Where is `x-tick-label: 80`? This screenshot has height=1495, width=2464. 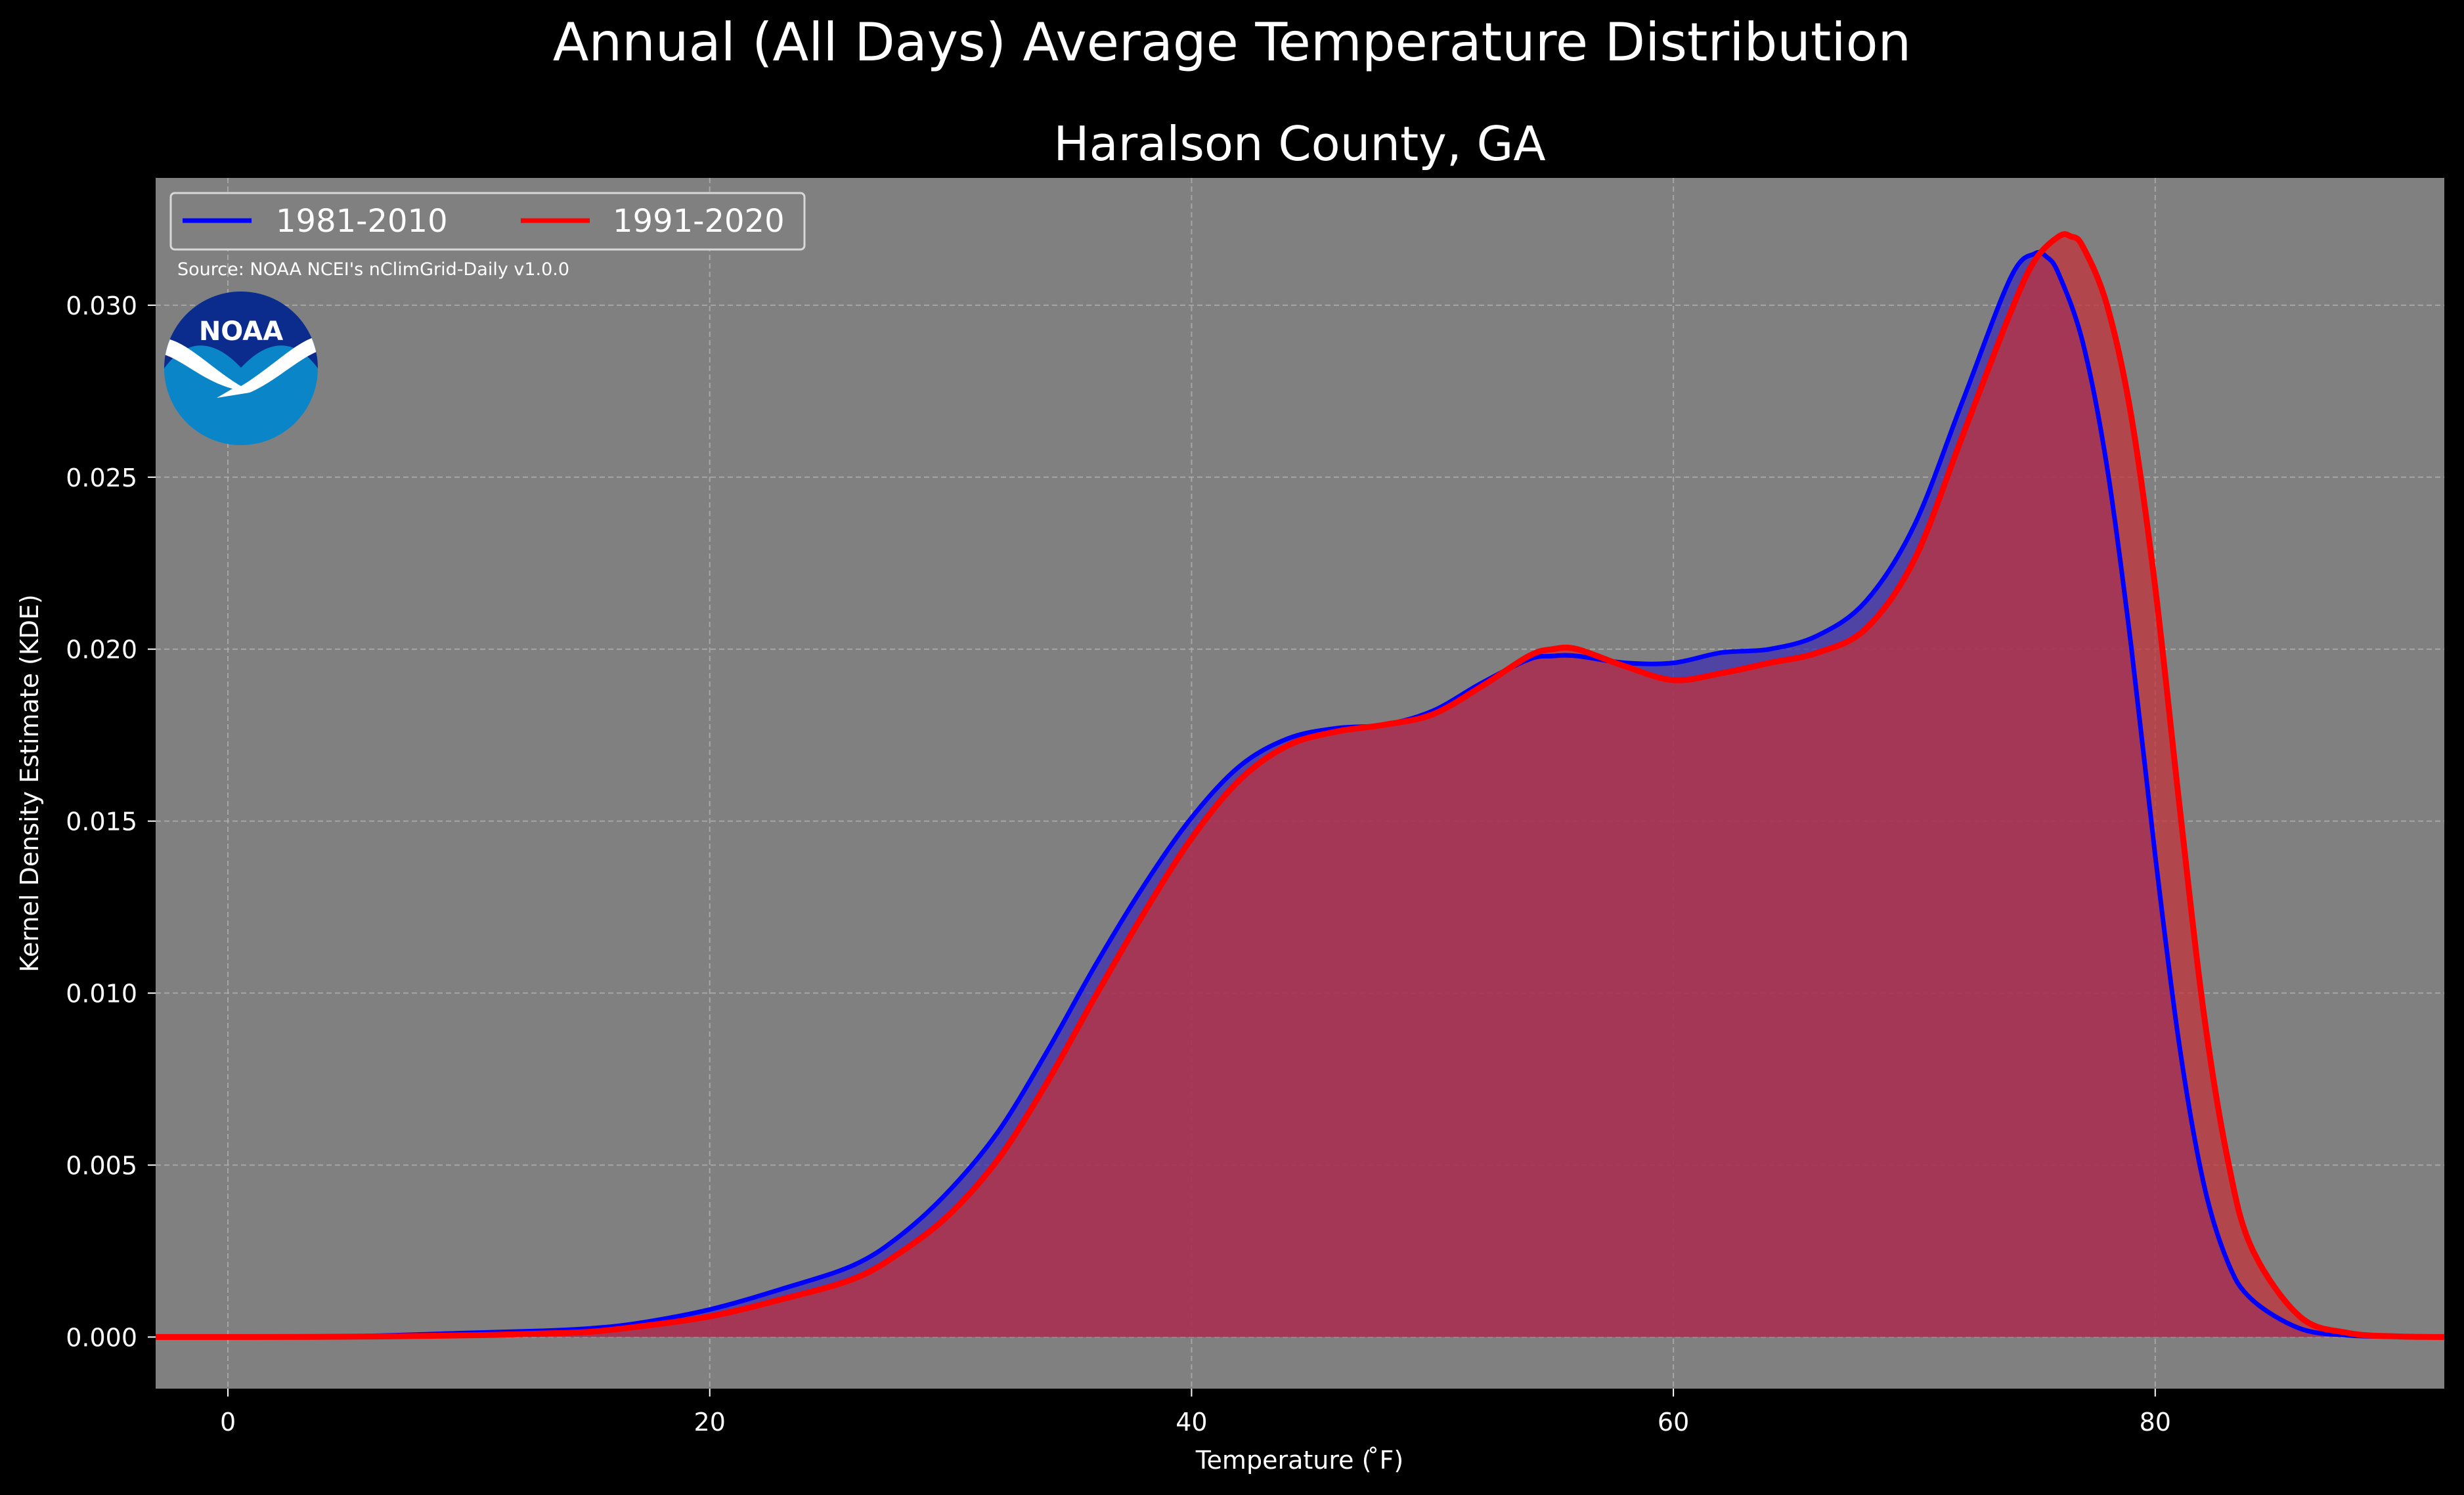 x-tick-label: 80 is located at coordinates (2155, 1422).